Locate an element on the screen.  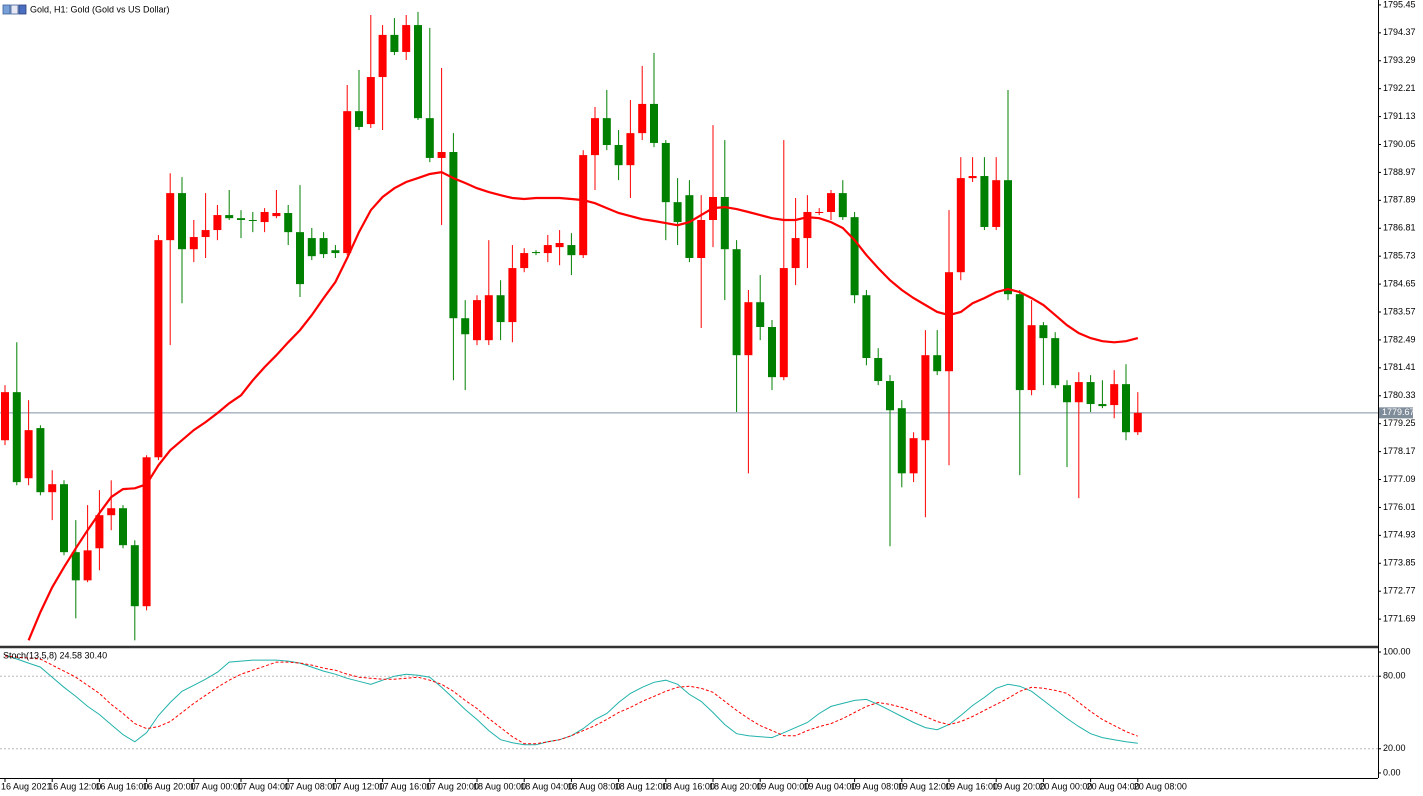
y-tick-label: 1786.81 is located at coordinates (1399, 228).